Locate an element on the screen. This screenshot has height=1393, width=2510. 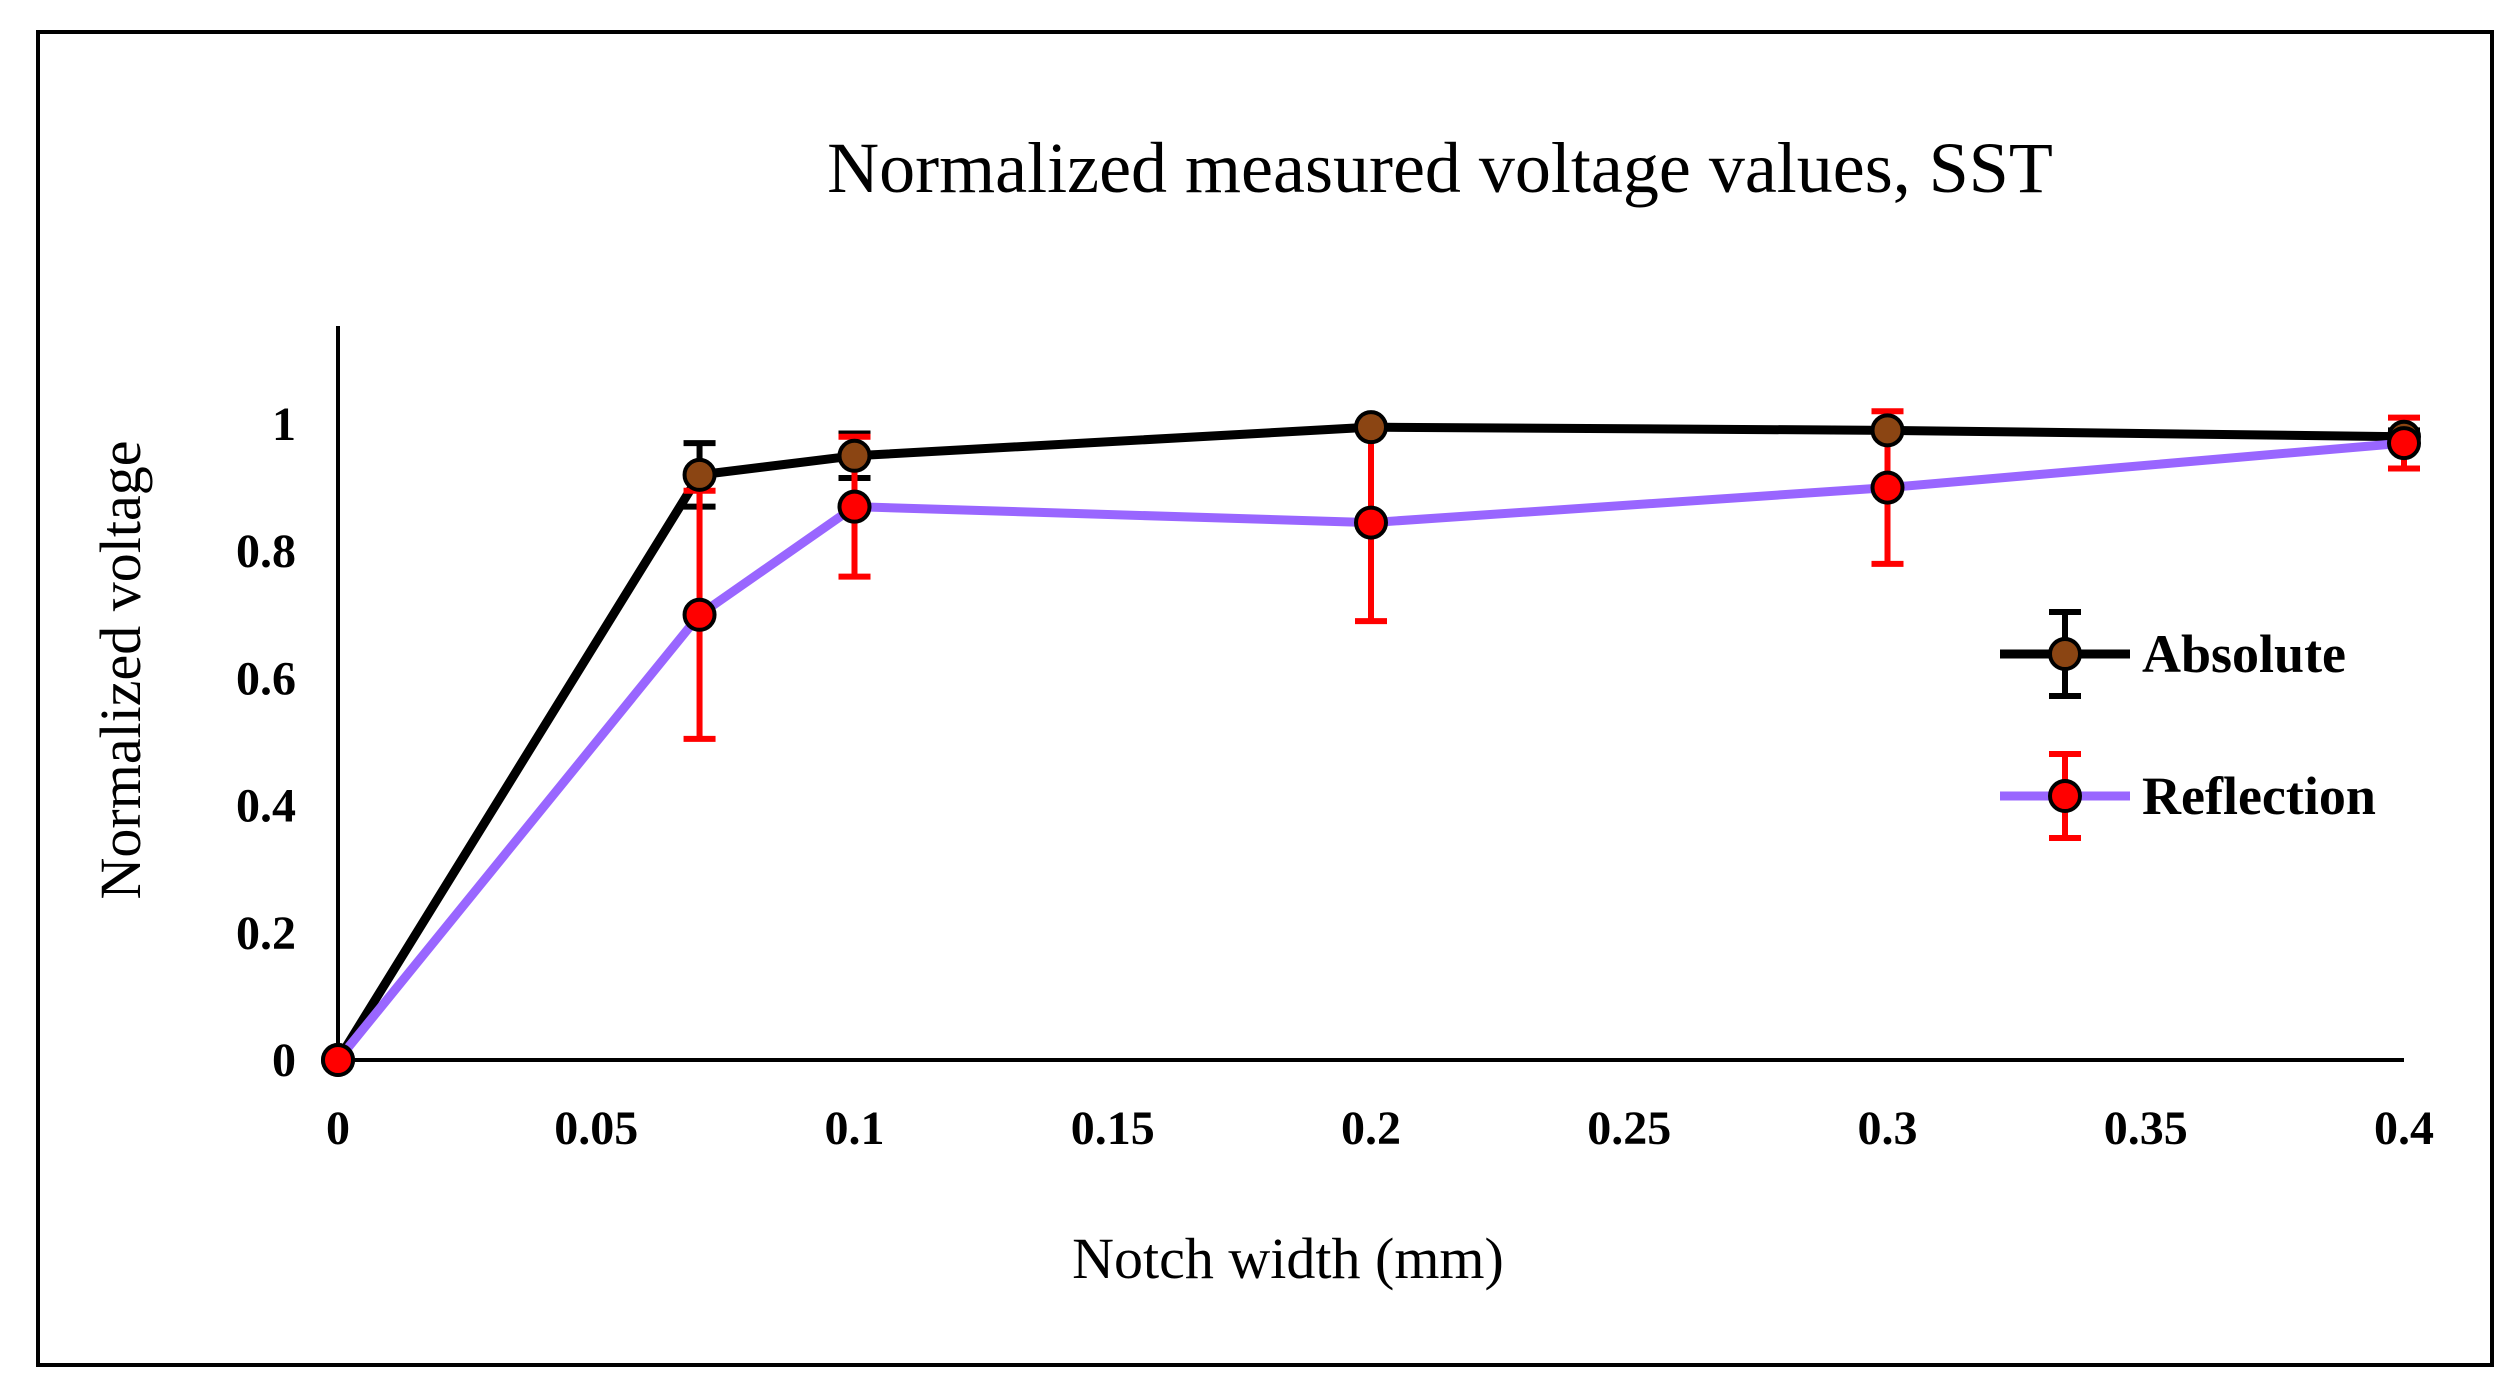
y-tick-label: 0.8 is located at coordinates (266, 551).